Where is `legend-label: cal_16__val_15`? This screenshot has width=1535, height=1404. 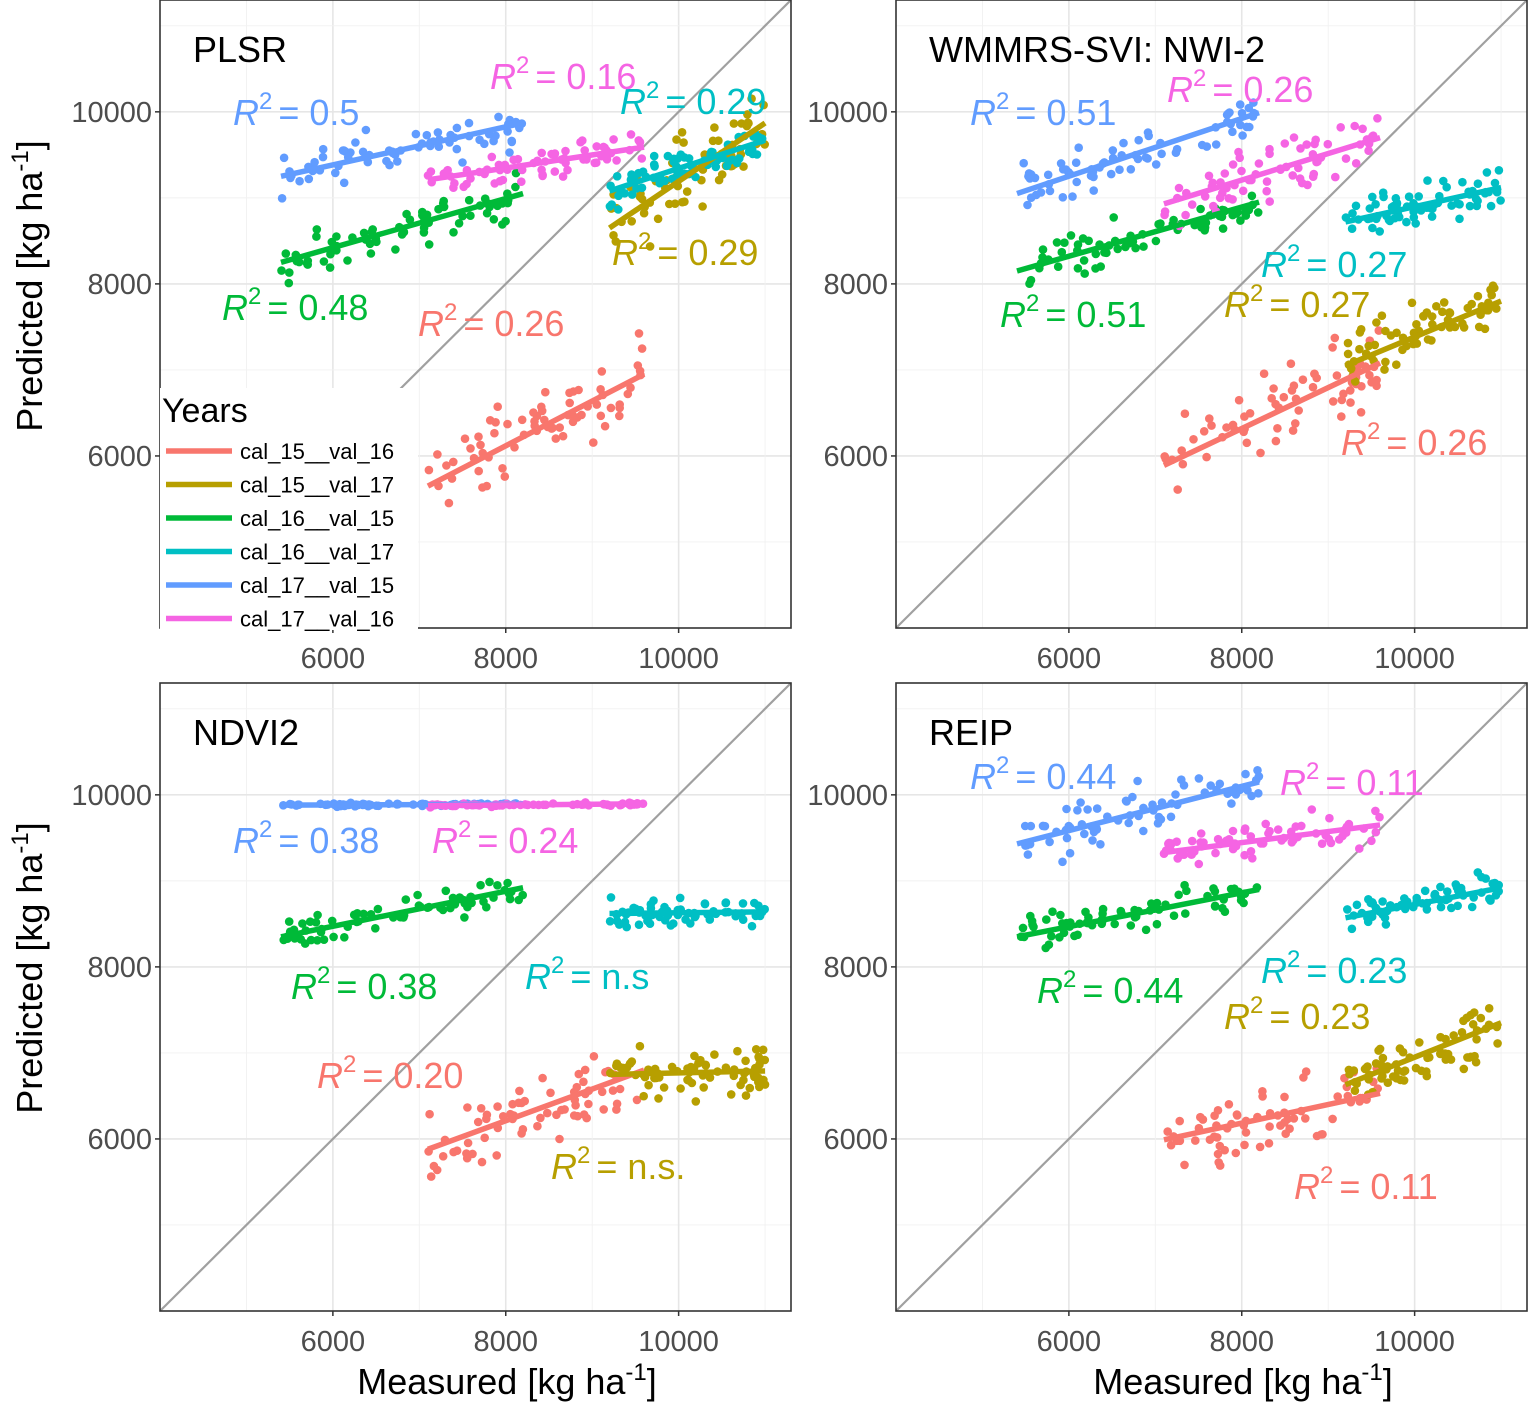 legend-label: cal_16__val_15 is located at coordinates (317, 518).